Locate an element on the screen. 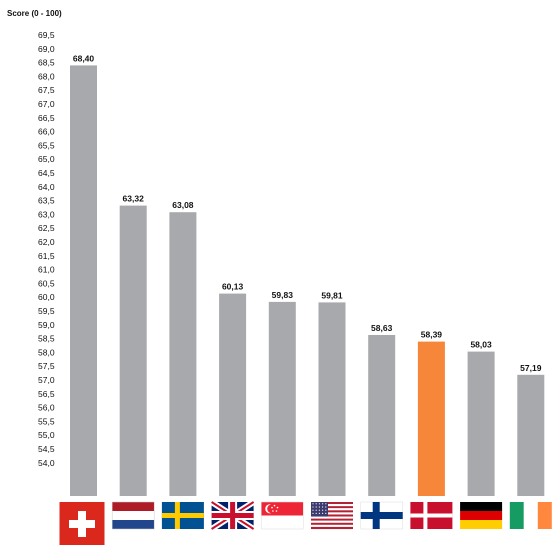 The image size is (553, 545). y-tick-label: 63,0 is located at coordinates (46, 214).